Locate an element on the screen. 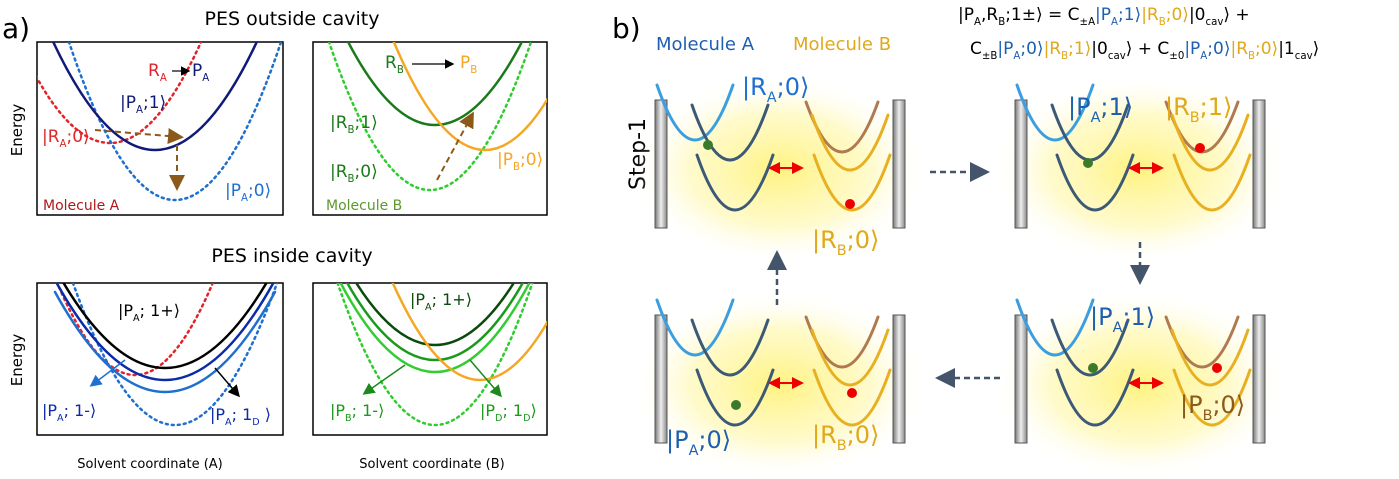  state-label: PA is located at coordinates (200, 72).